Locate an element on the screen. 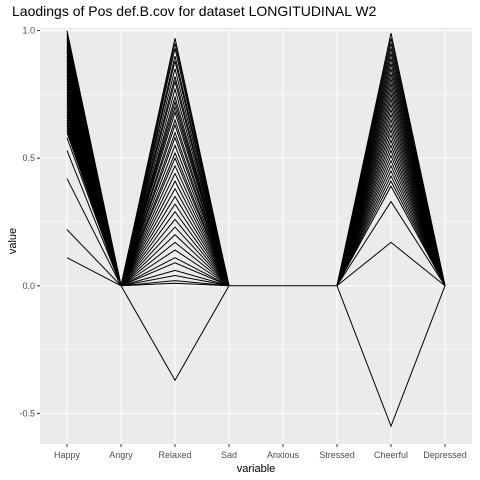  y-tick-label: 0.5 is located at coordinates (28, 158).